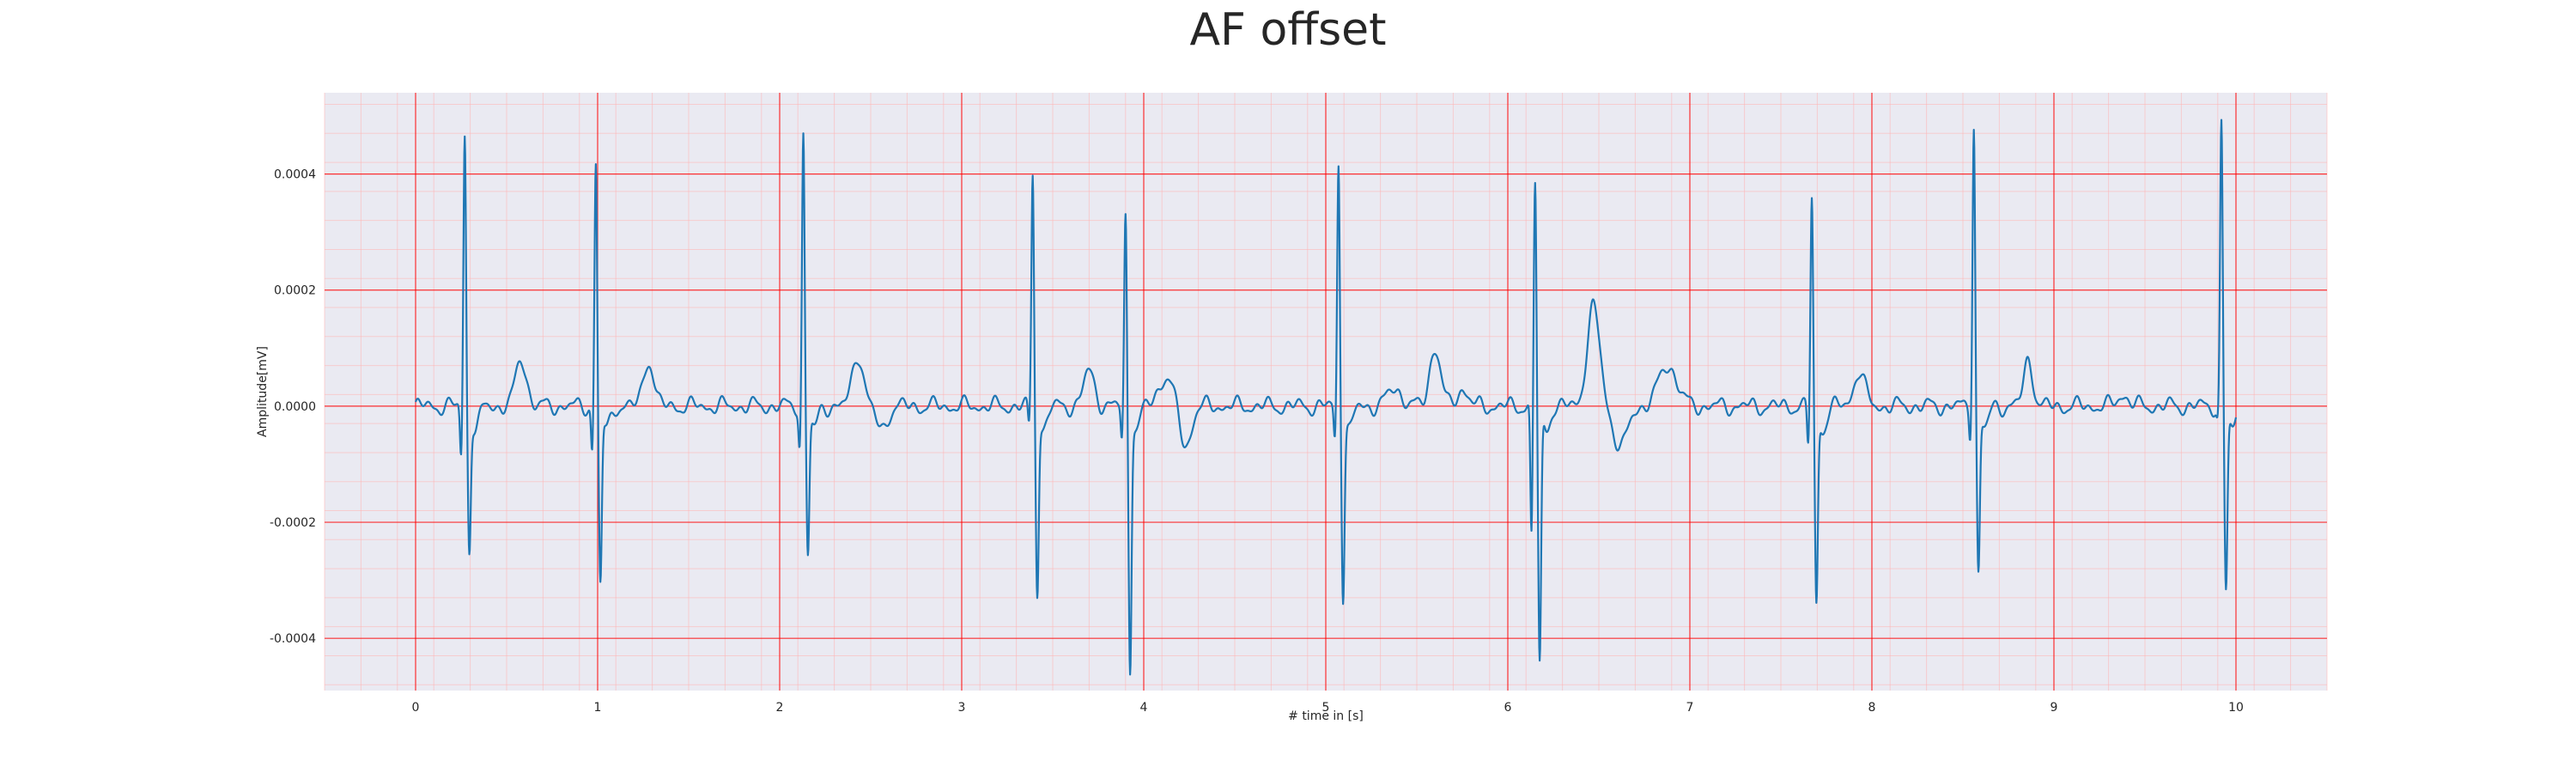 Image resolution: width=2576 pixels, height=773 pixels. What do you see at coordinates (780, 708) in the screenshot?
I see `x-tick-label: 2` at bounding box center [780, 708].